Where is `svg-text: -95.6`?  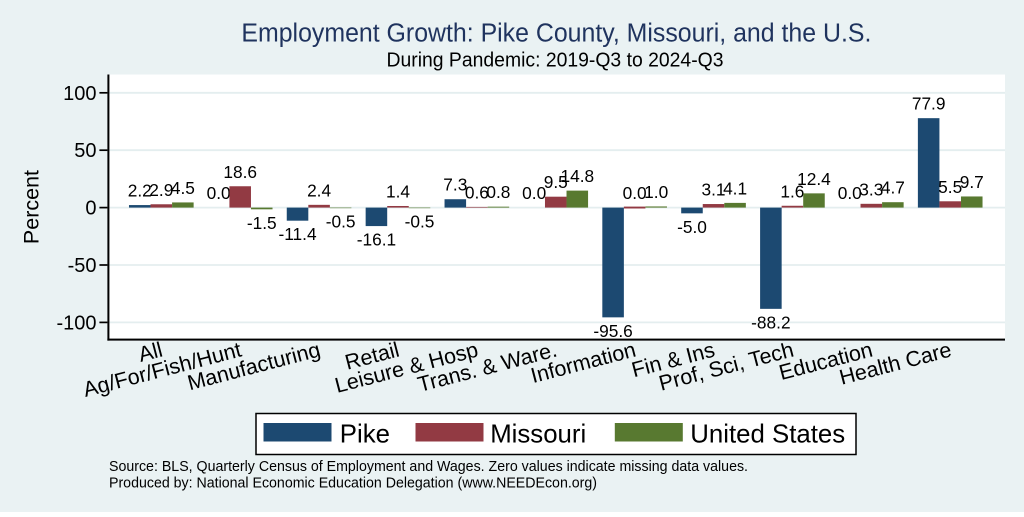
svg-text: -95.6 is located at coordinates (612, 331).